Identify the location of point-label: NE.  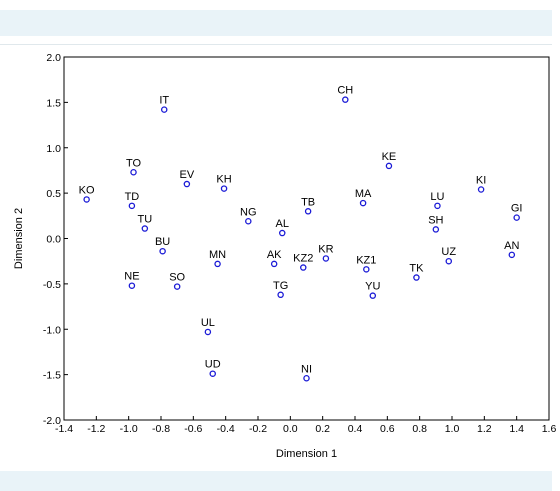
(131, 277).